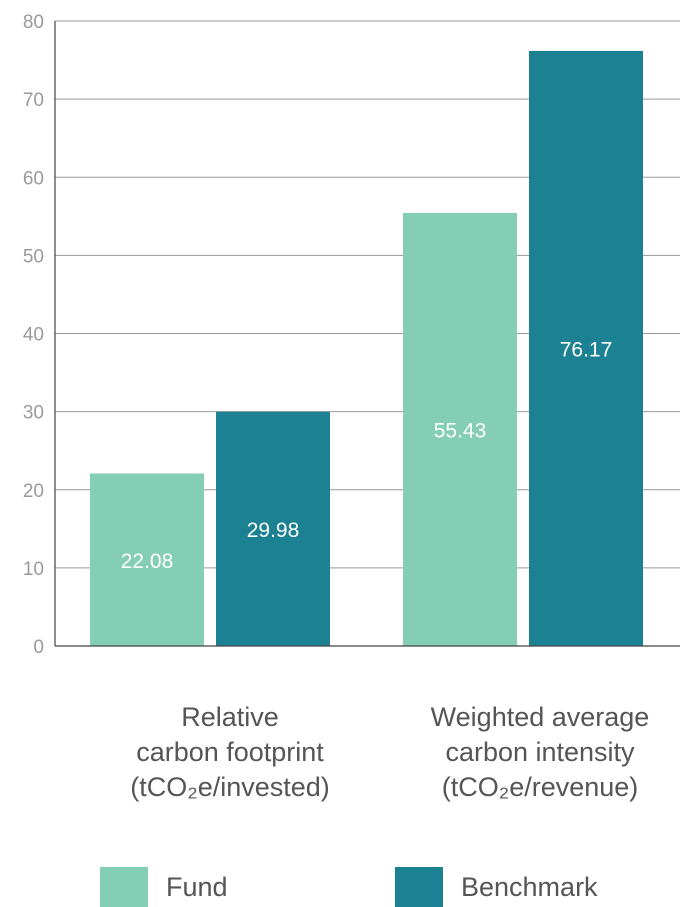 Image resolution: width=680 pixels, height=907 pixels. Describe the element at coordinates (33, 491) in the screenshot. I see `y-tick-label: 20` at that location.